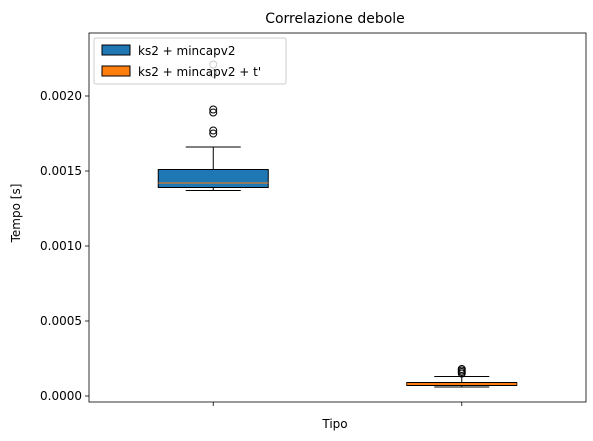 Image resolution: width=593 pixels, height=441 pixels. What do you see at coordinates (61, 171) in the screenshot?
I see `y-tick-label: 0.0015` at bounding box center [61, 171].